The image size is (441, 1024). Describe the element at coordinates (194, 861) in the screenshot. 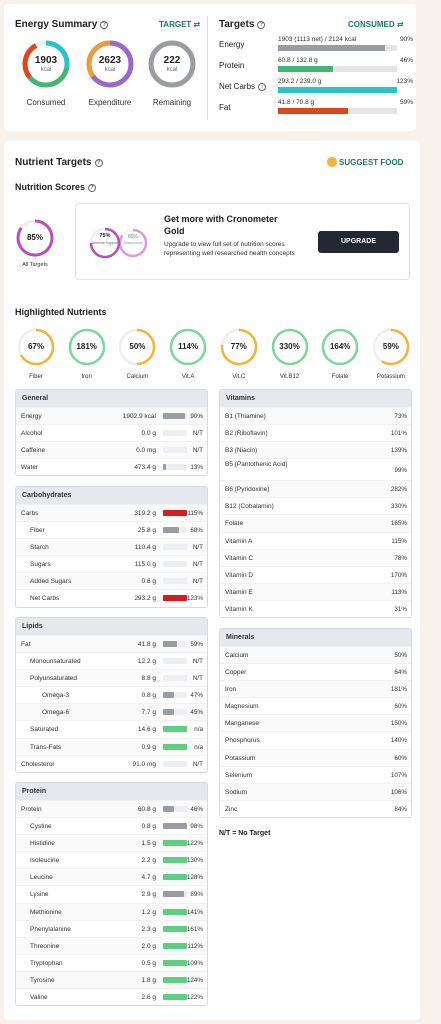

I see `nutrient-percent: 130%` at that location.